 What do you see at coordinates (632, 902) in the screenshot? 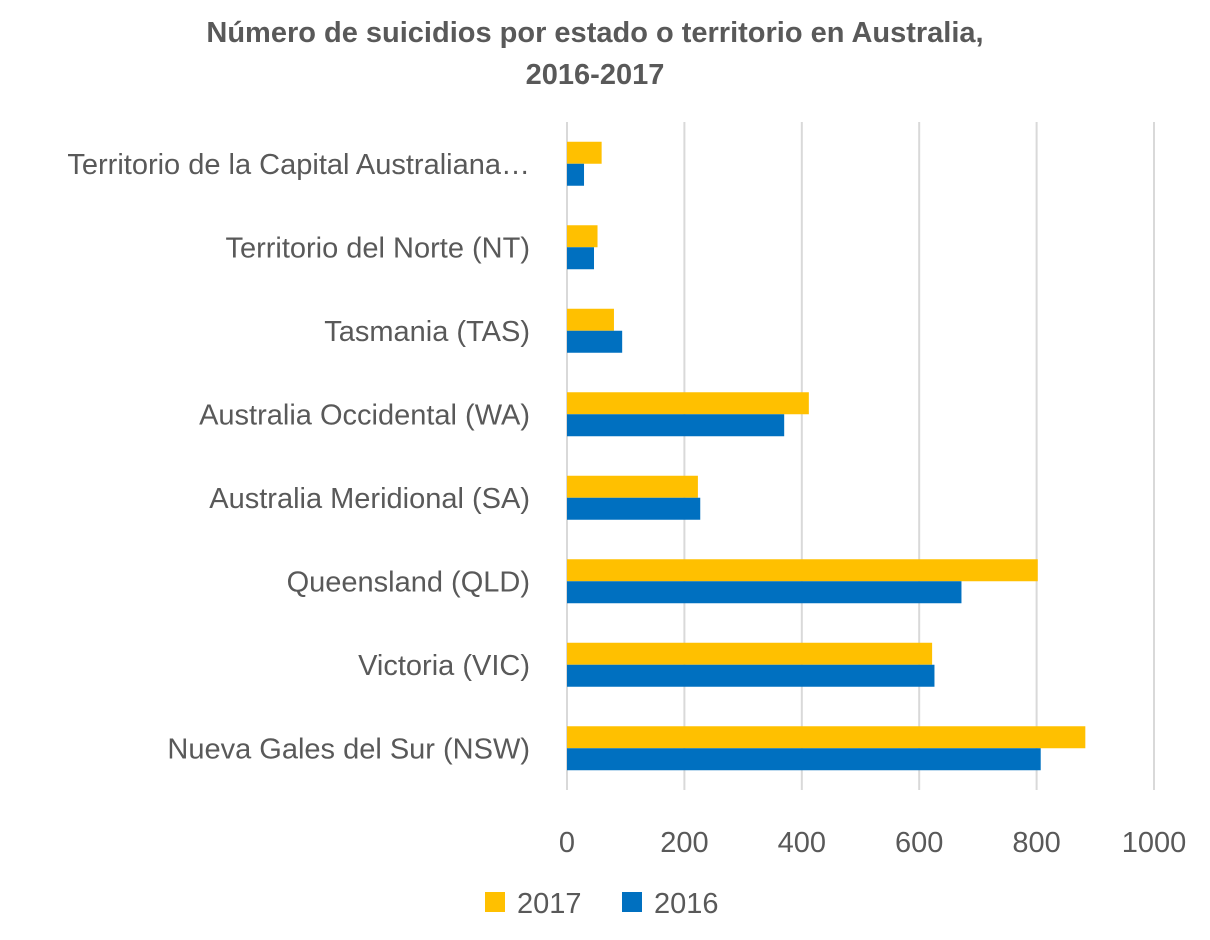
I see `legend-swatch-2016` at bounding box center [632, 902].